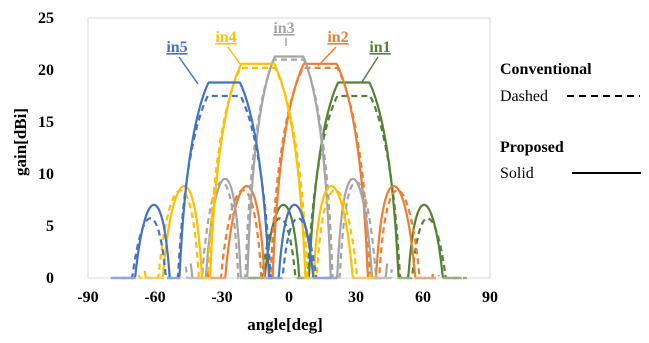 The height and width of the screenshot is (343, 649). I want to click on series-label-in2: in2, so click(337, 37).